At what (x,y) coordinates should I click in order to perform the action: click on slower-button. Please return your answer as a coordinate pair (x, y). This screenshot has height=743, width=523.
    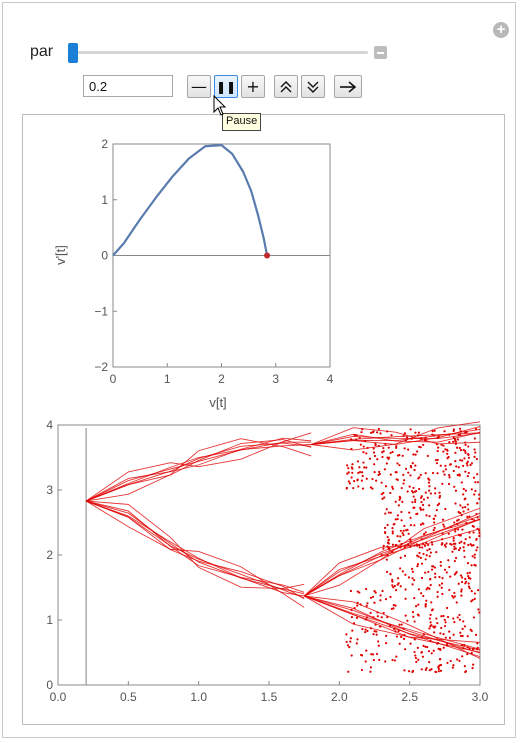
    Looking at the image, I should click on (313, 86).